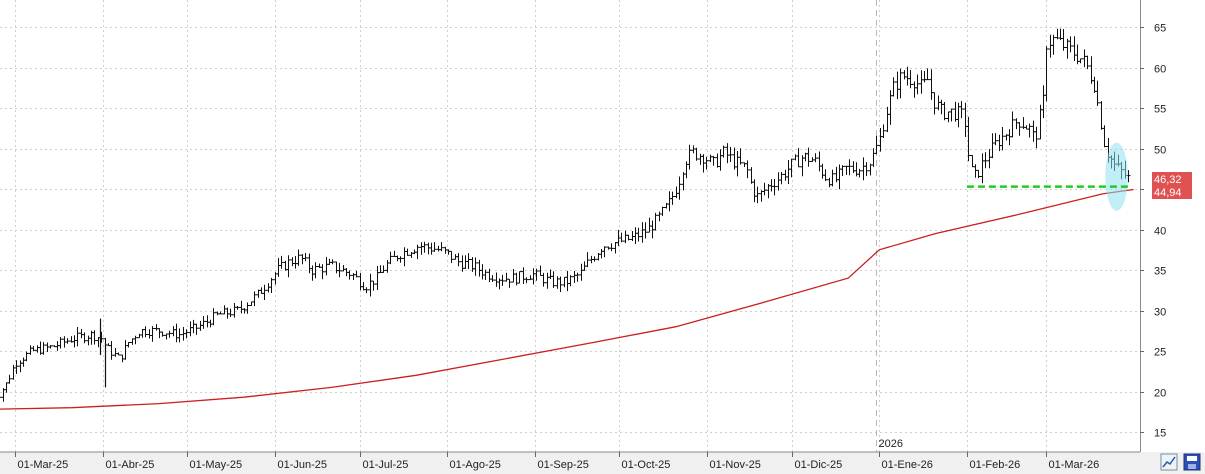 The height and width of the screenshot is (474, 1205). Describe the element at coordinates (819, 465) in the screenshot. I see `x-tick-label: 01-Dic-25` at that location.